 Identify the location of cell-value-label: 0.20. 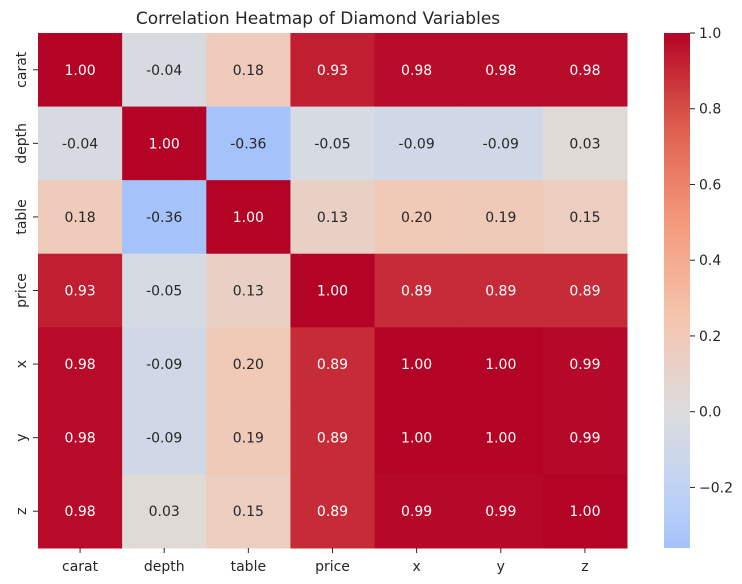
(248, 365).